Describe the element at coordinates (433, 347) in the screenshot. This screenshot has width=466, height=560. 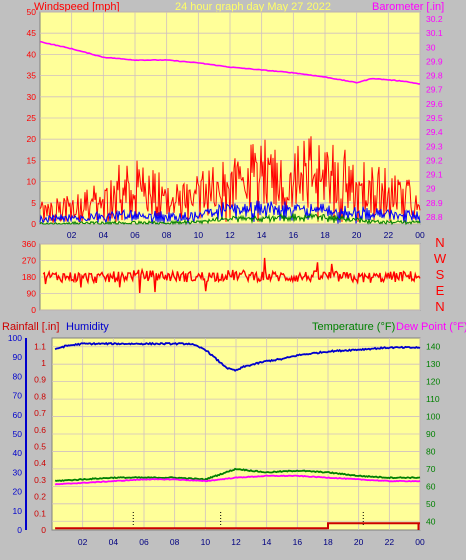
I see `temperature-y-tick-label: 140` at that location.